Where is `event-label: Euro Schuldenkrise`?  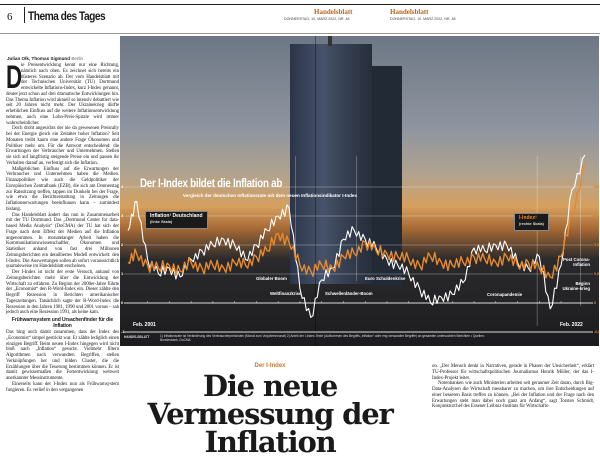
event-label: Euro Schuldenkrise is located at coordinates (385, 278).